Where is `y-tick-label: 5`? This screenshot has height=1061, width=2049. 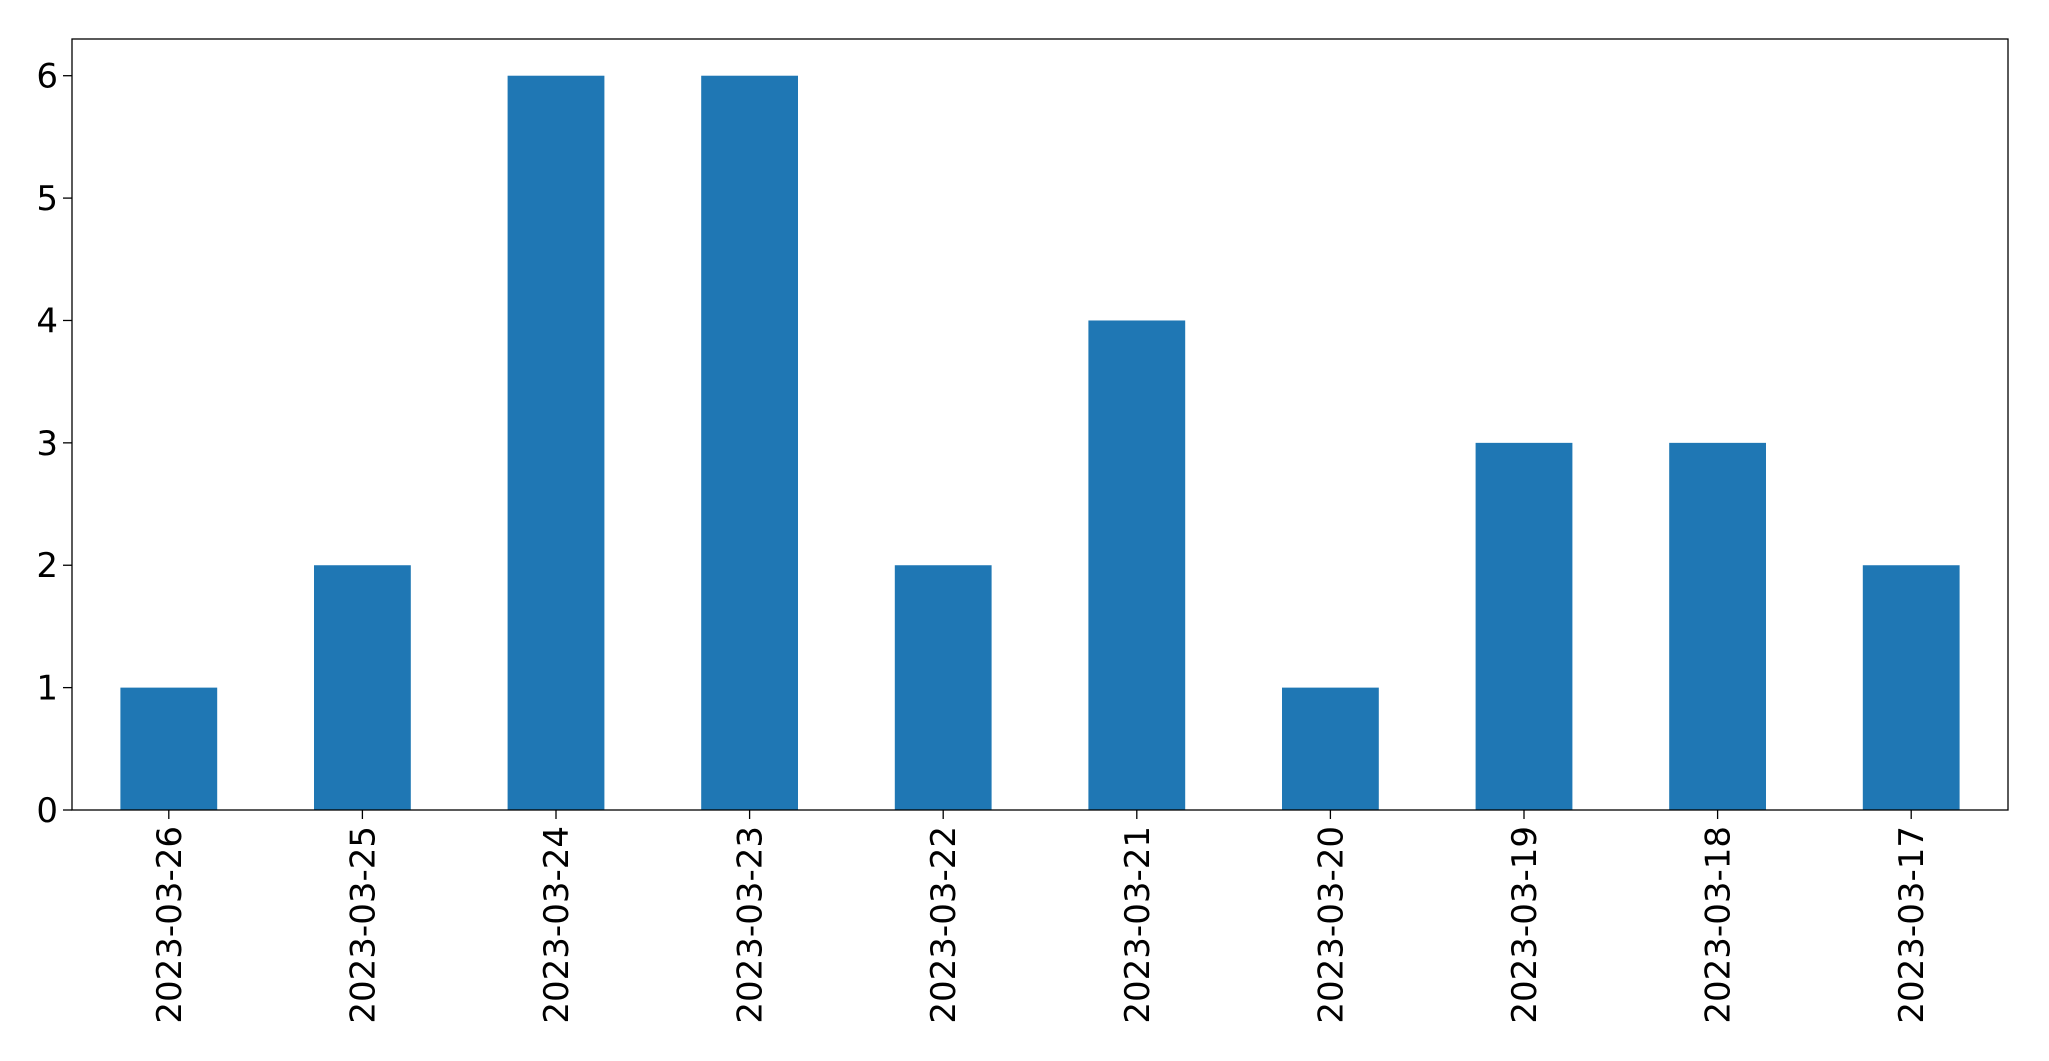
y-tick-label: 5 is located at coordinates (47, 199).